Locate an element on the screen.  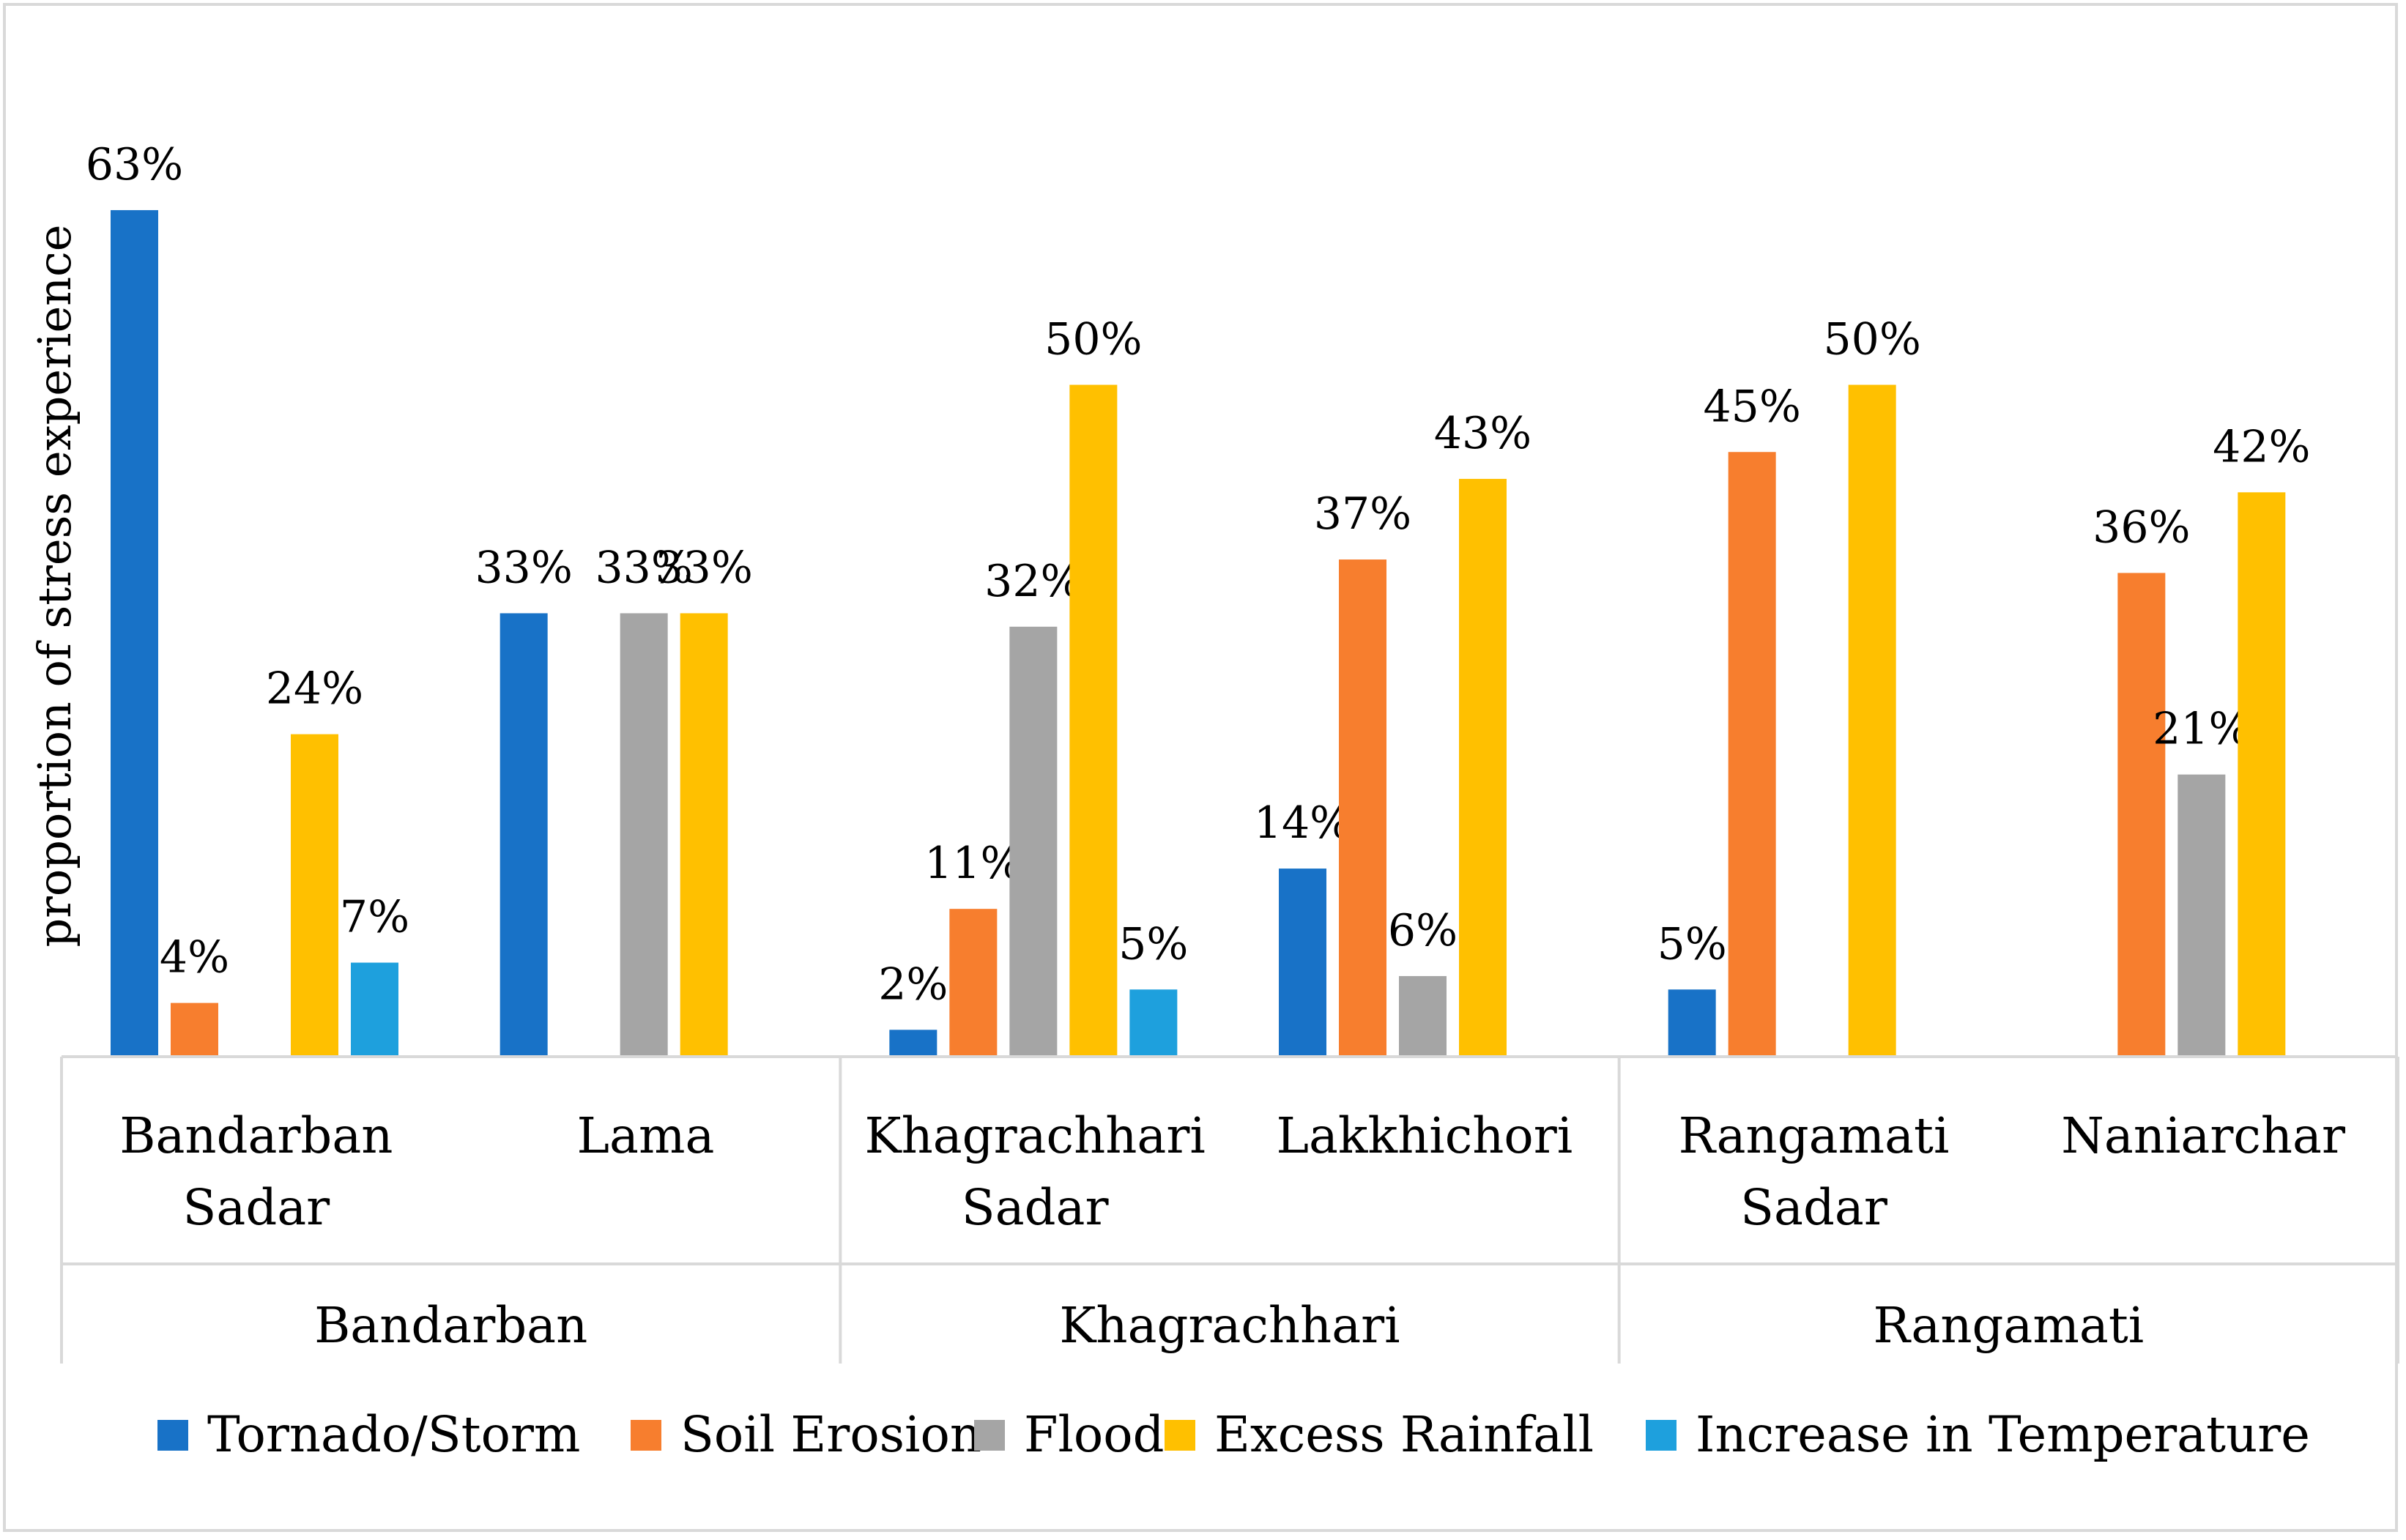
bar-lakkhichori-soil-erosion is located at coordinates (1362, 808).